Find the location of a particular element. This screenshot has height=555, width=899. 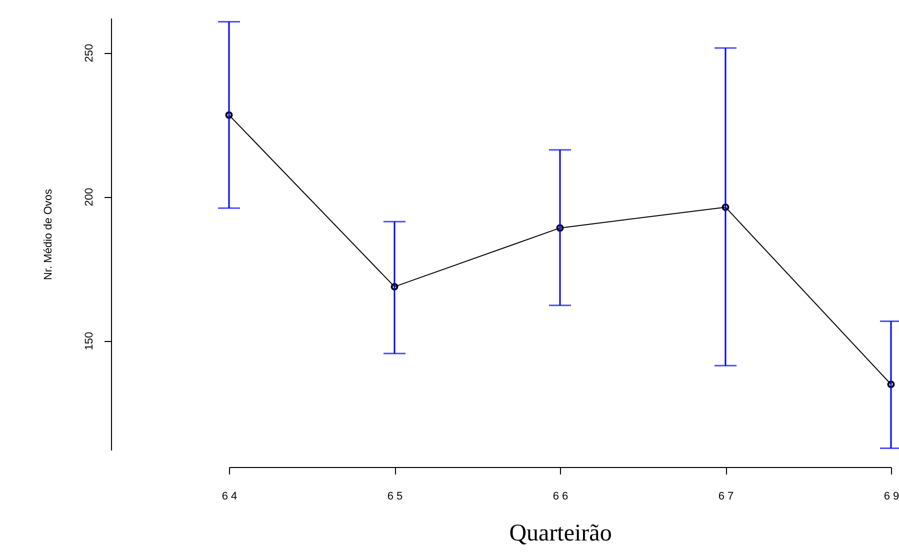

y-tick-label: 200 is located at coordinates (90, 197).